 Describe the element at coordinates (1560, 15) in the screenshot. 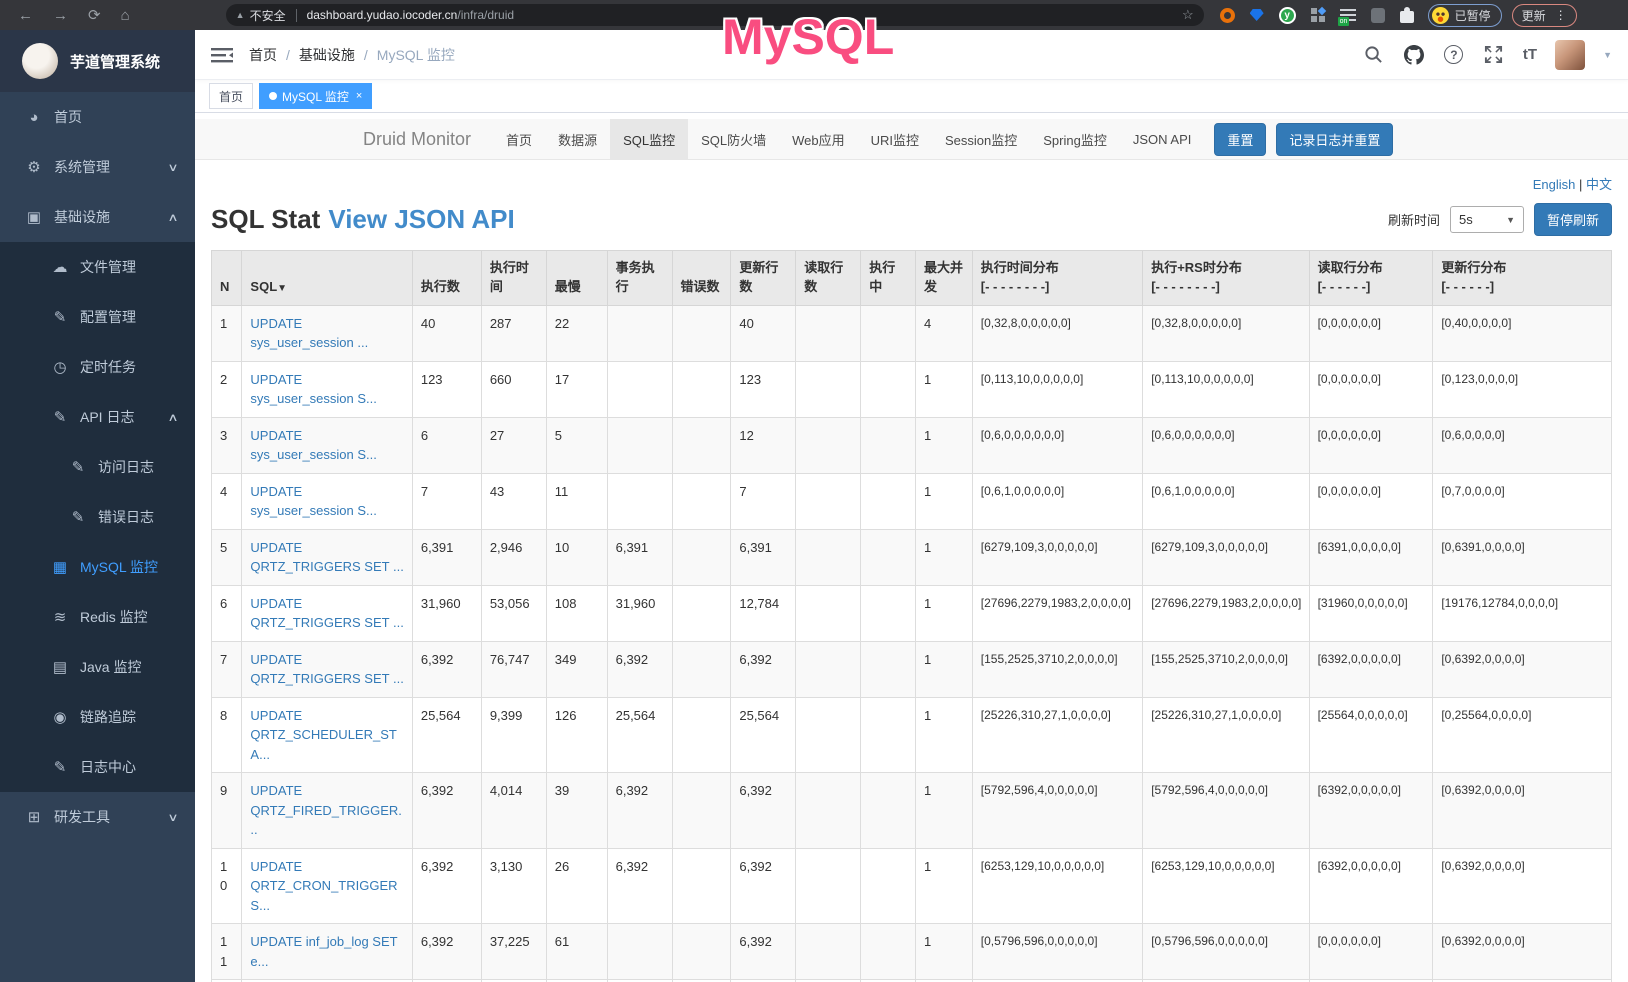

I see `browser-menu-dots-icon: ⋮` at that location.